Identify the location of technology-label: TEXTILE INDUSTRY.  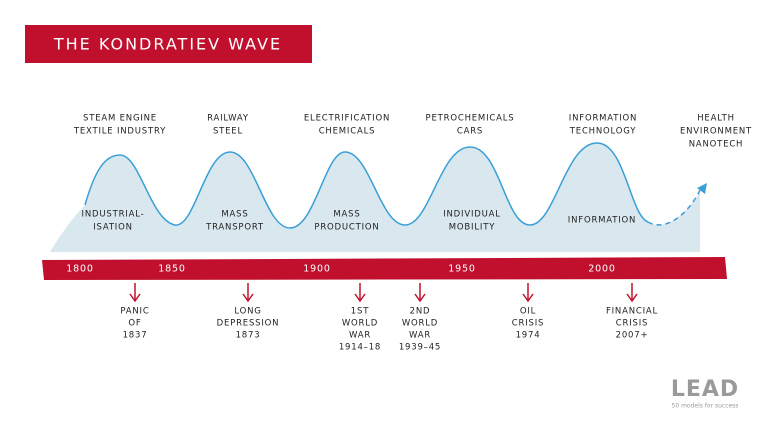
(119, 132).